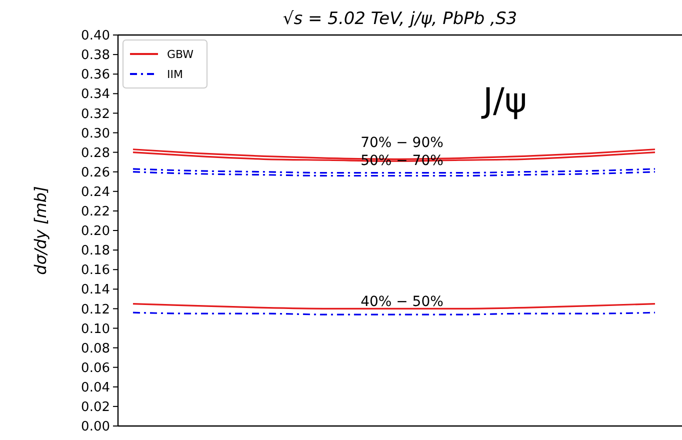 Image resolution: width=682 pixels, height=440 pixels. Describe the element at coordinates (402, 302) in the screenshot. I see `annotation: 40% − 50%` at that location.